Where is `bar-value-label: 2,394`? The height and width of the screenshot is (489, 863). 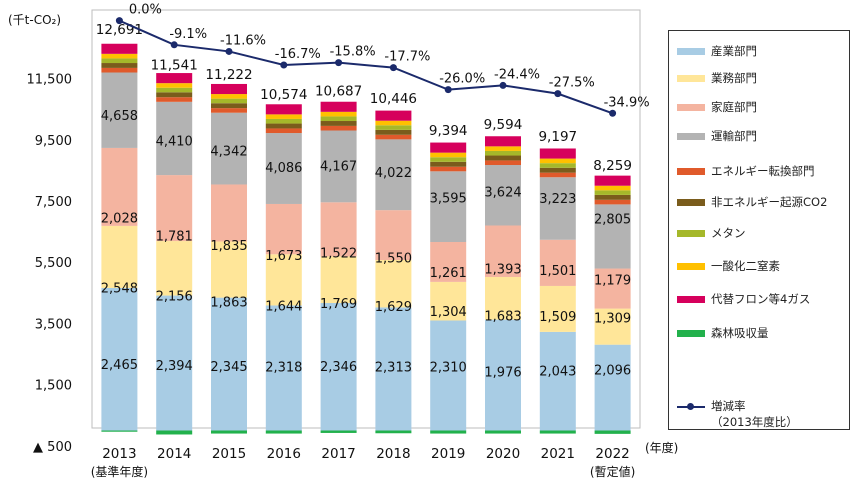 bar-value-label: 2,394 is located at coordinates (174, 366).